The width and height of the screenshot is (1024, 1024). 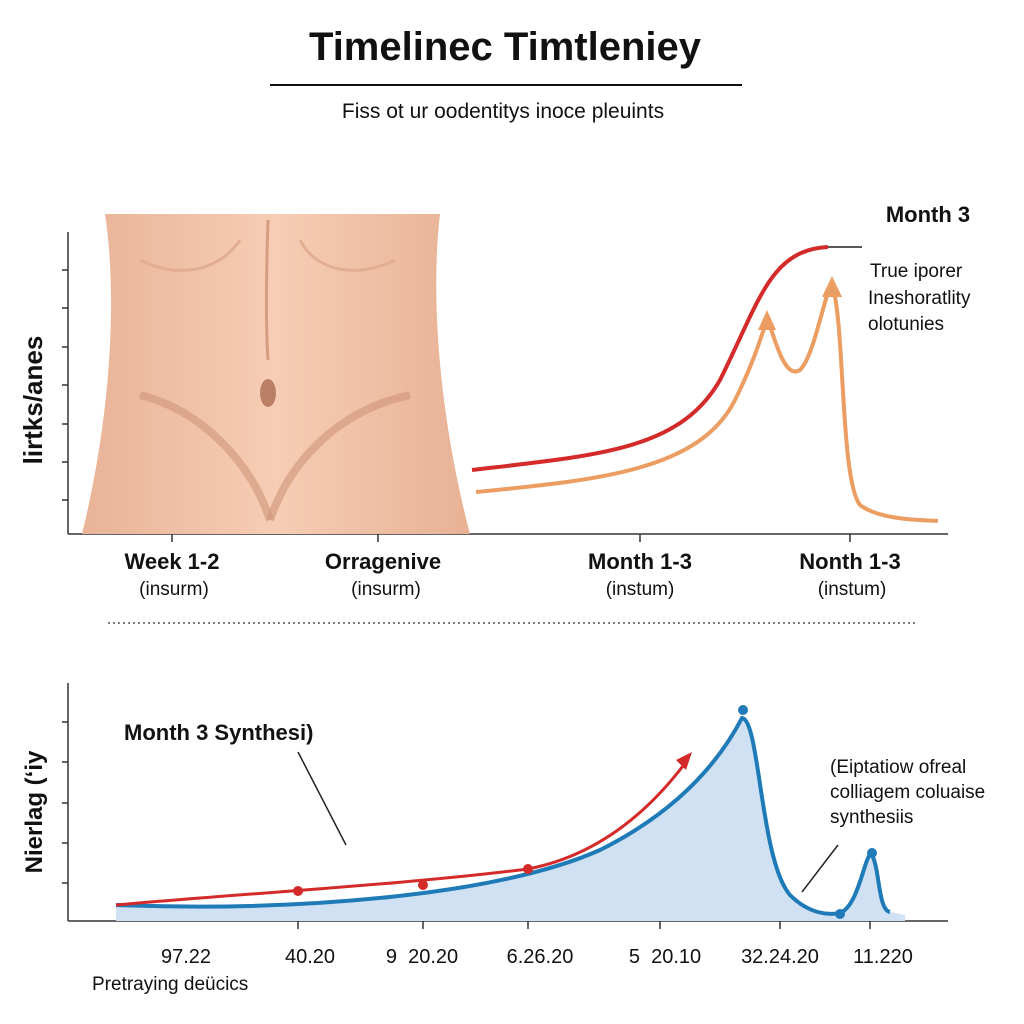 I want to click on x-label: 40.20, so click(x=310, y=957).